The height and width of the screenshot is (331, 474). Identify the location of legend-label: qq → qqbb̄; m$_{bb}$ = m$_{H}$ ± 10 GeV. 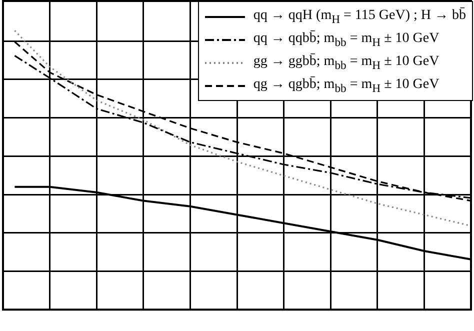
(346, 39).